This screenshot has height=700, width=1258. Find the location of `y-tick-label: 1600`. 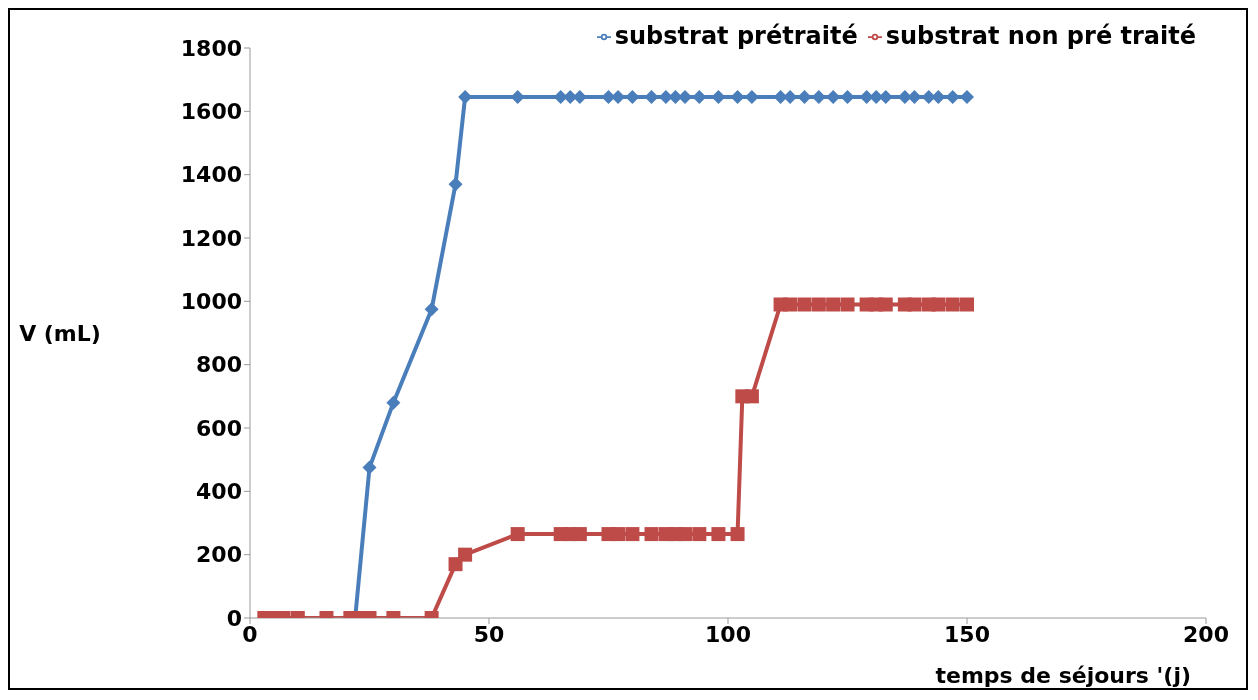

y-tick-label: 1600 is located at coordinates (211, 112).